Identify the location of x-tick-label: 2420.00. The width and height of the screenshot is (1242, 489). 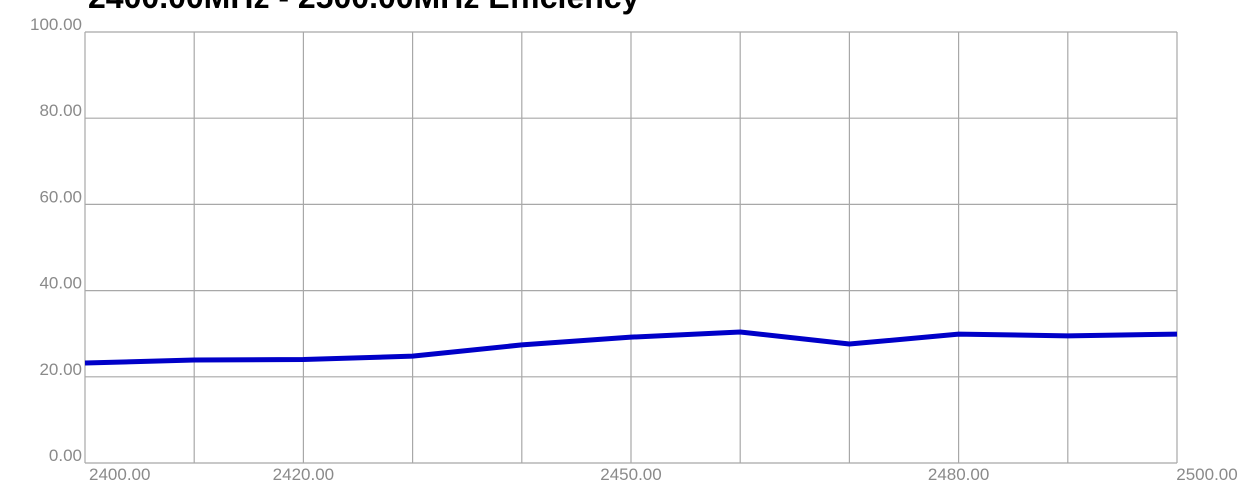
(303, 474).